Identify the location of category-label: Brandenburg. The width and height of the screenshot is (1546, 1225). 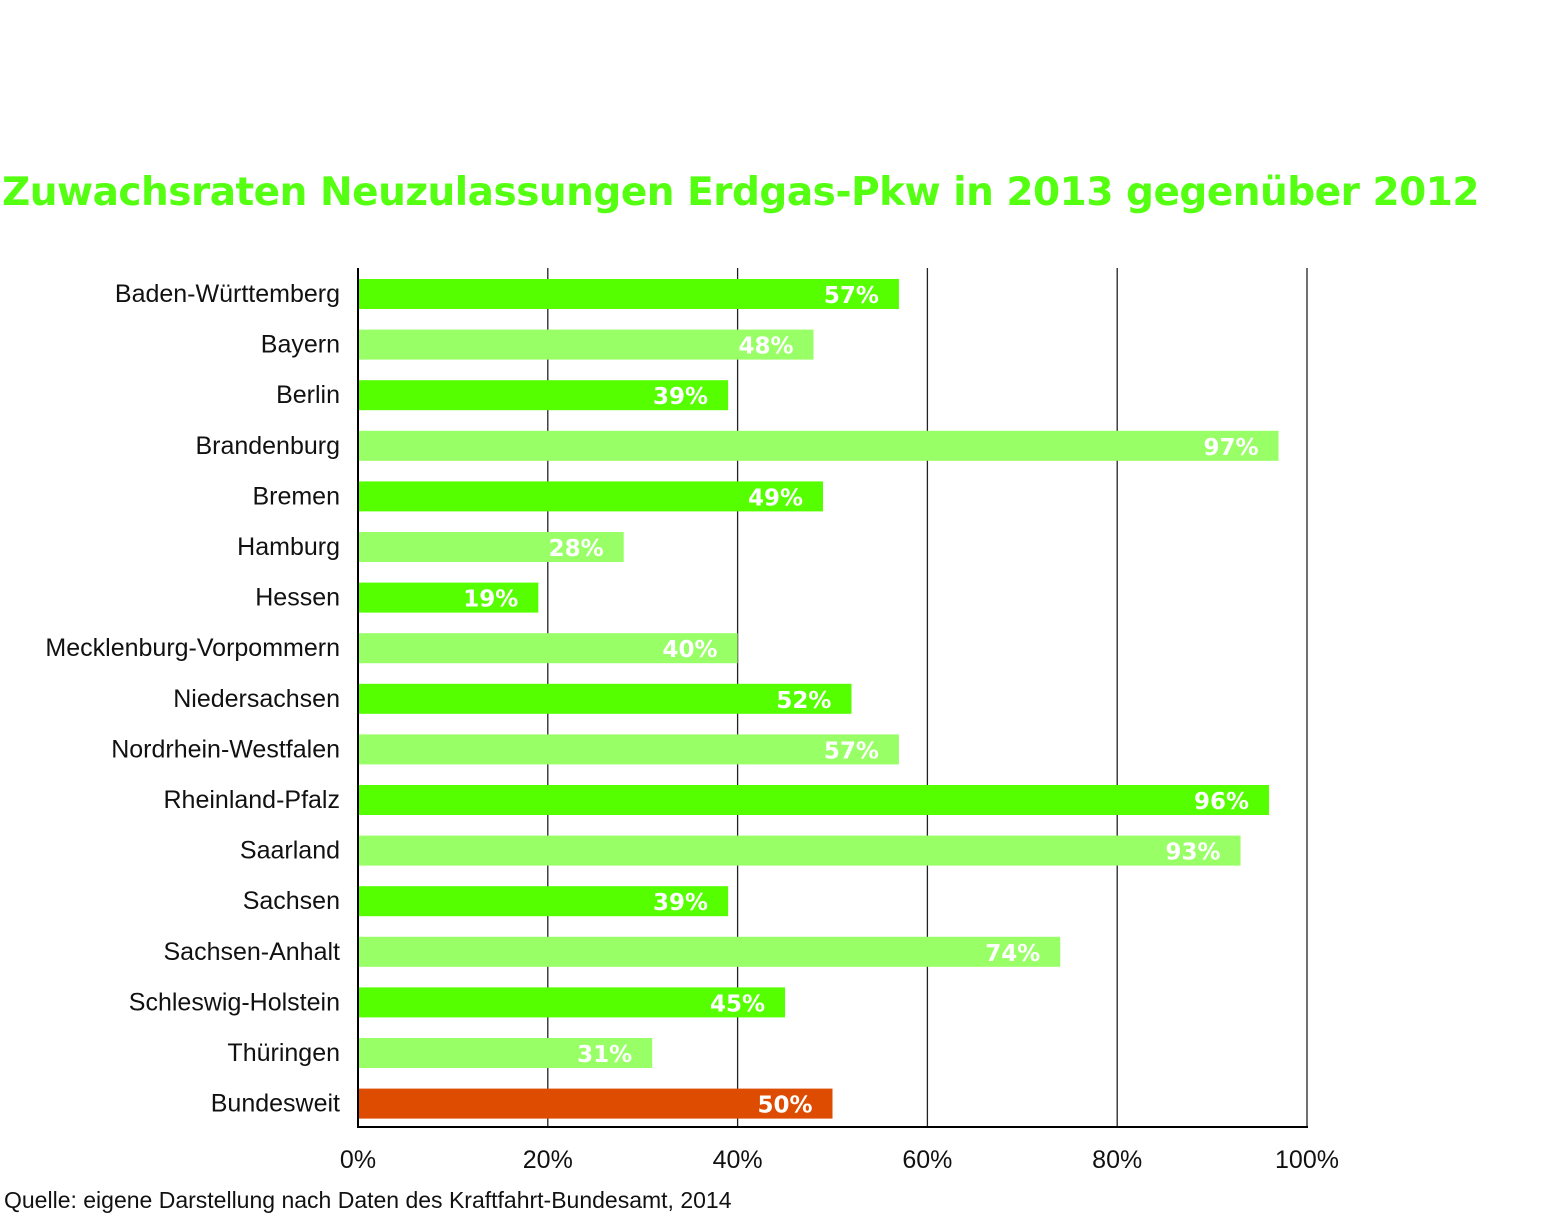
(267, 446).